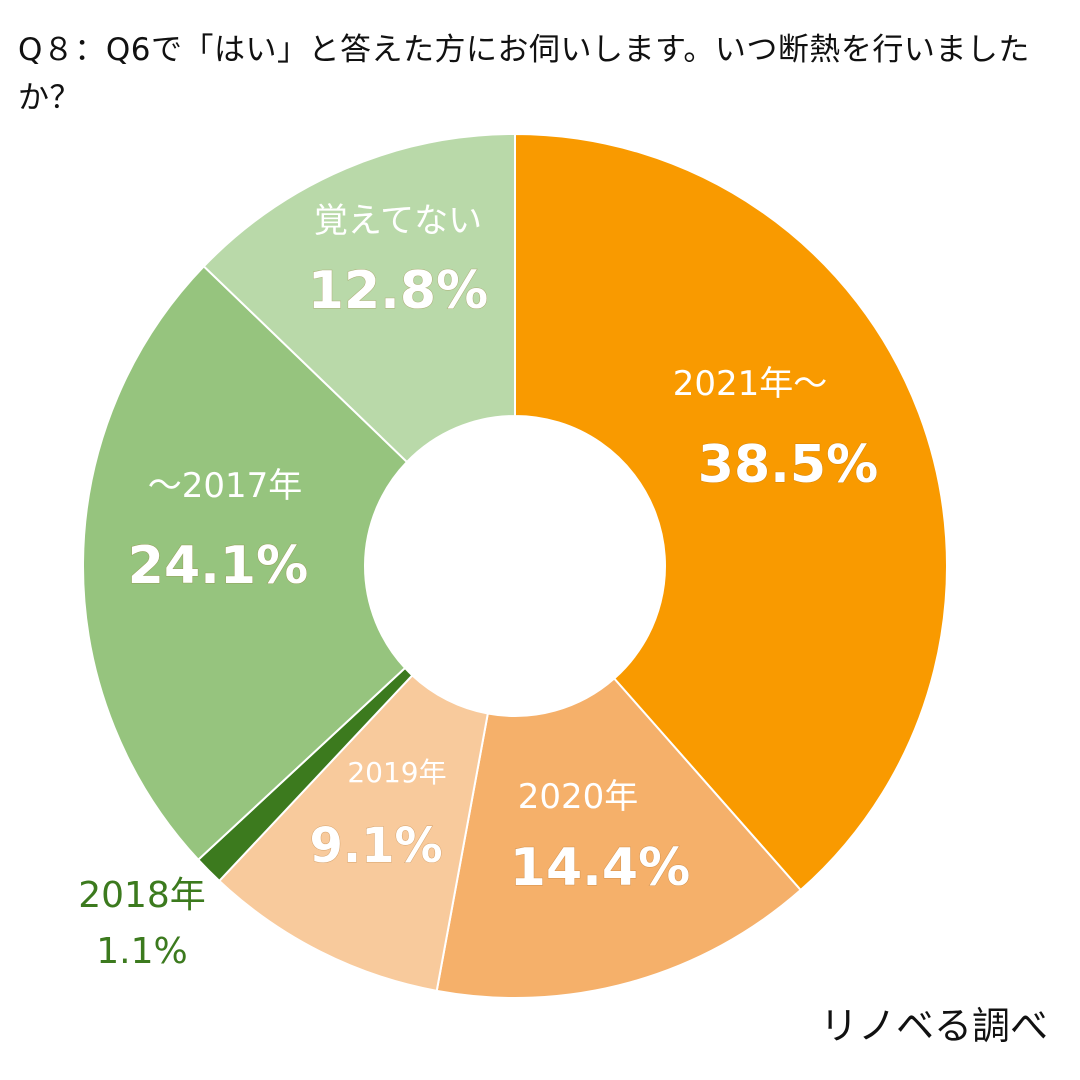 This screenshot has width=1080, height=1080. I want to click on value-label: 9.1%, so click(375, 846).